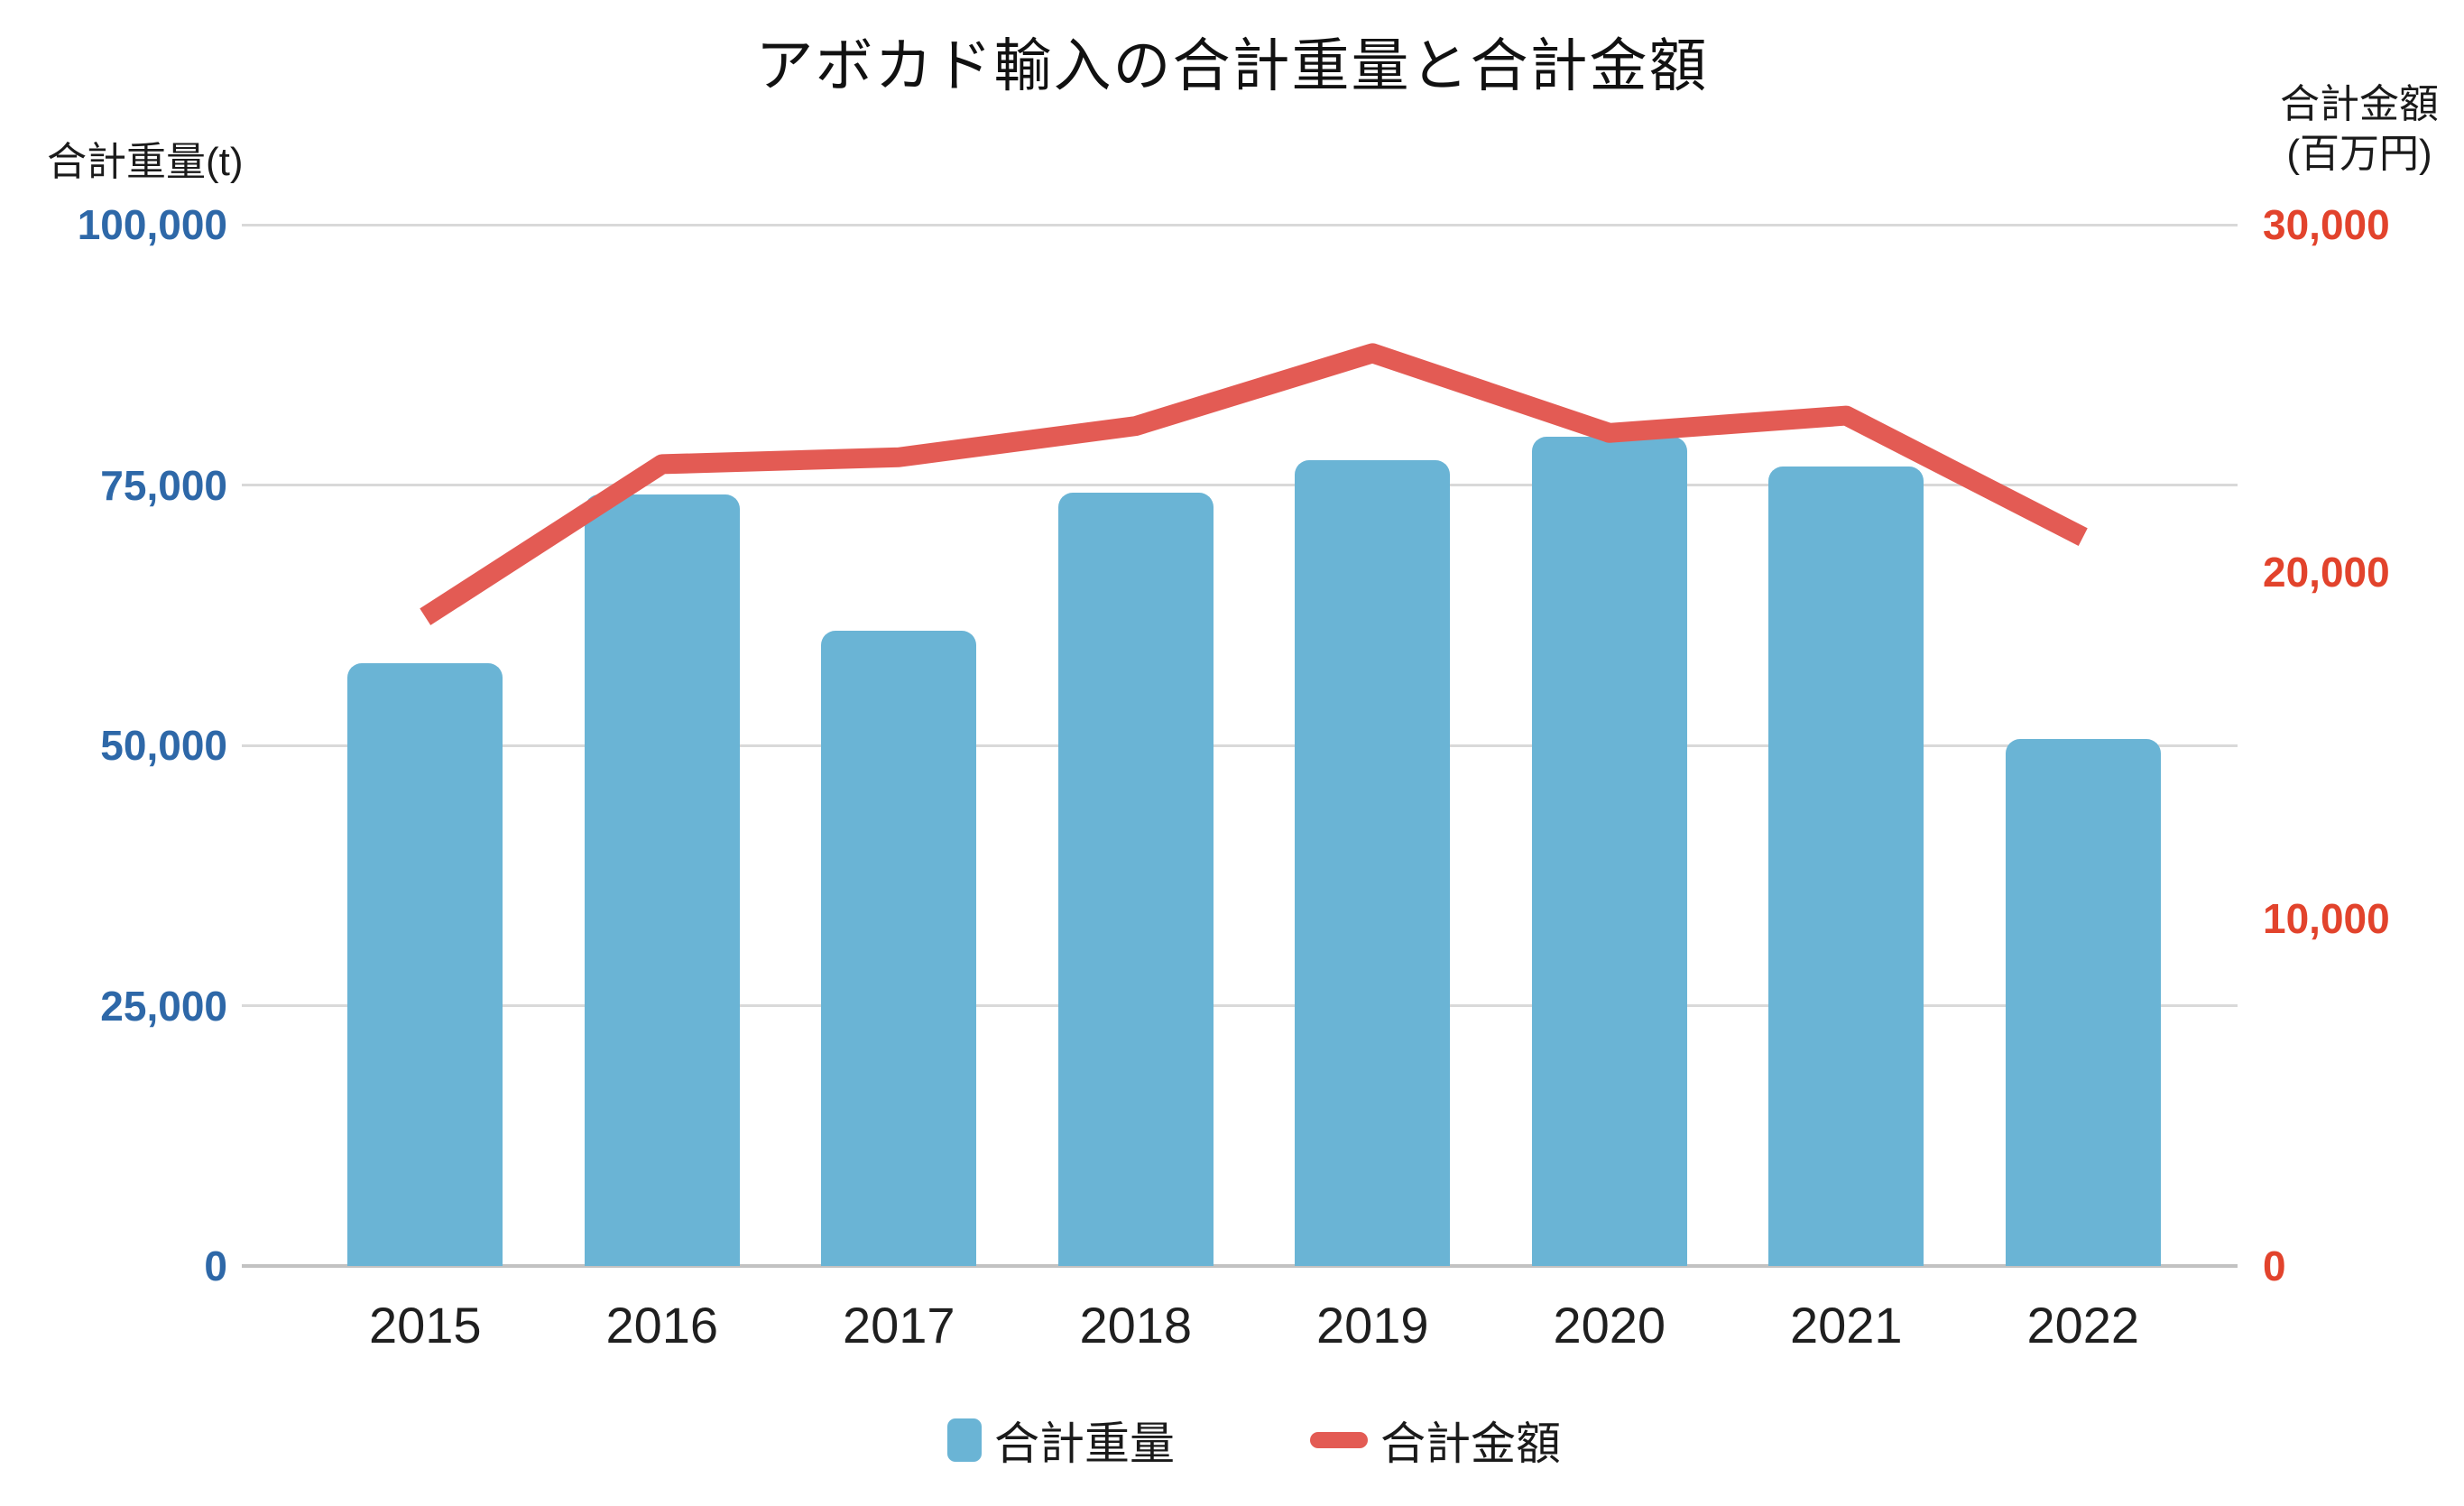  I want to click on x-label-2016: 2016, so click(662, 1325).